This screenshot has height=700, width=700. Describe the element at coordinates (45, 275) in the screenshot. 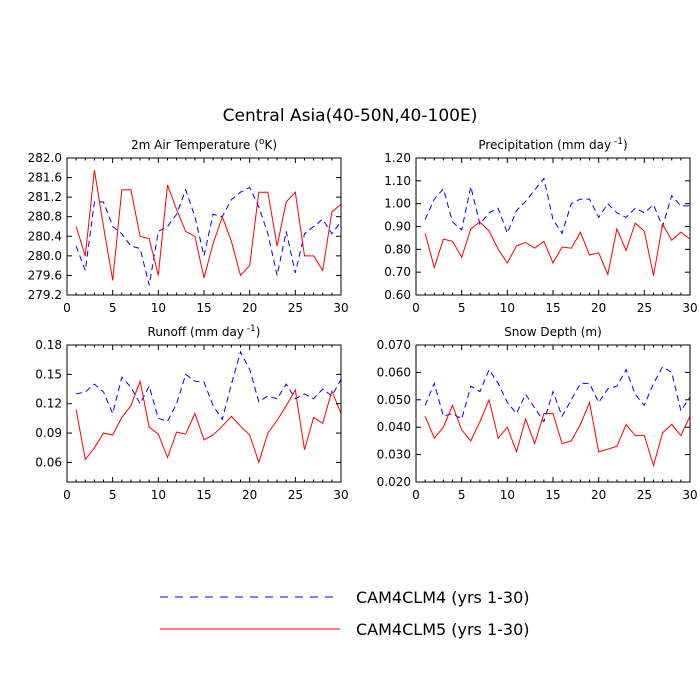

I see `y-tick-label: 279.6` at that location.